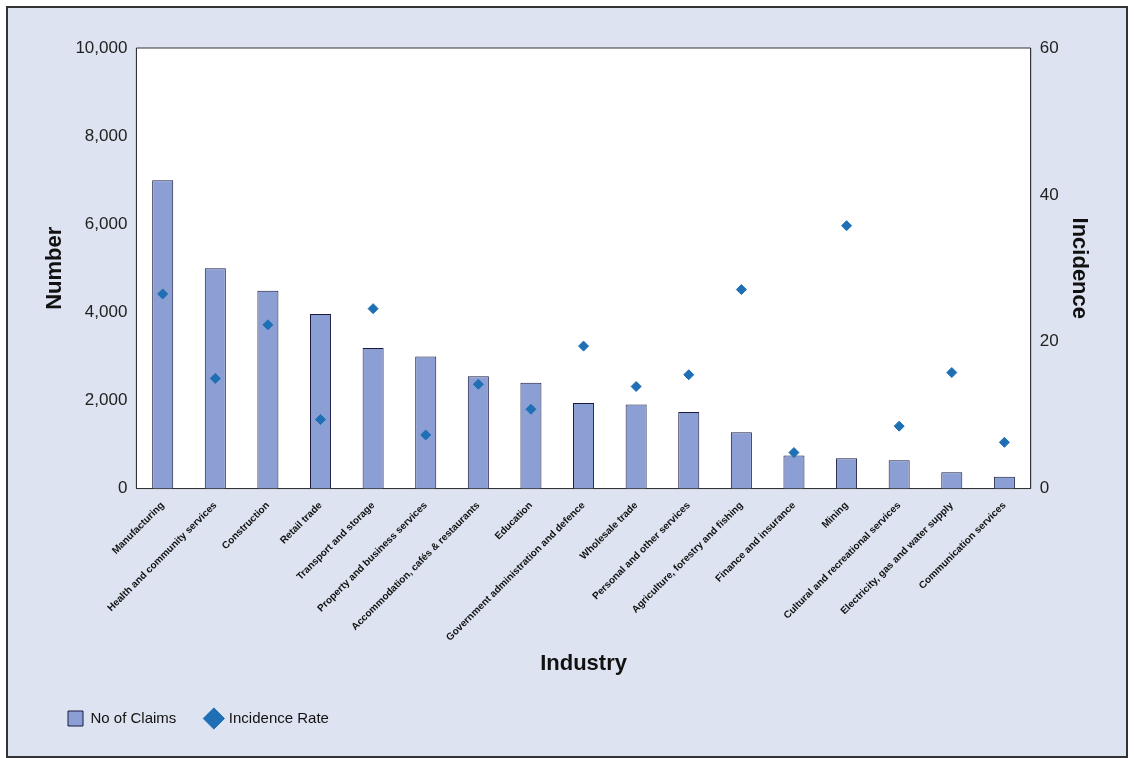  What do you see at coordinates (1049, 194) in the screenshot?
I see `y2-tick-label: 40` at bounding box center [1049, 194].